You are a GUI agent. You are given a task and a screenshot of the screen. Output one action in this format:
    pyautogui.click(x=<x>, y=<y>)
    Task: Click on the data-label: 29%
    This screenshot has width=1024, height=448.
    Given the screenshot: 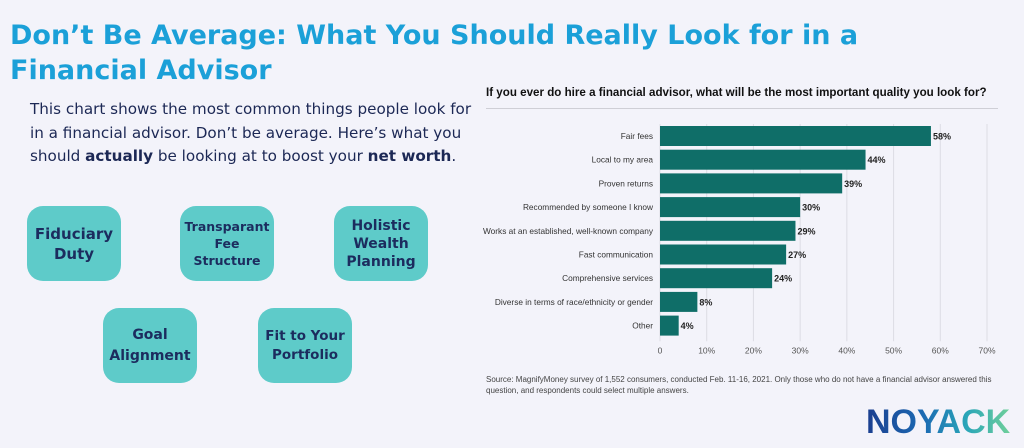 What is the action you would take?
    pyautogui.click(x=806, y=231)
    